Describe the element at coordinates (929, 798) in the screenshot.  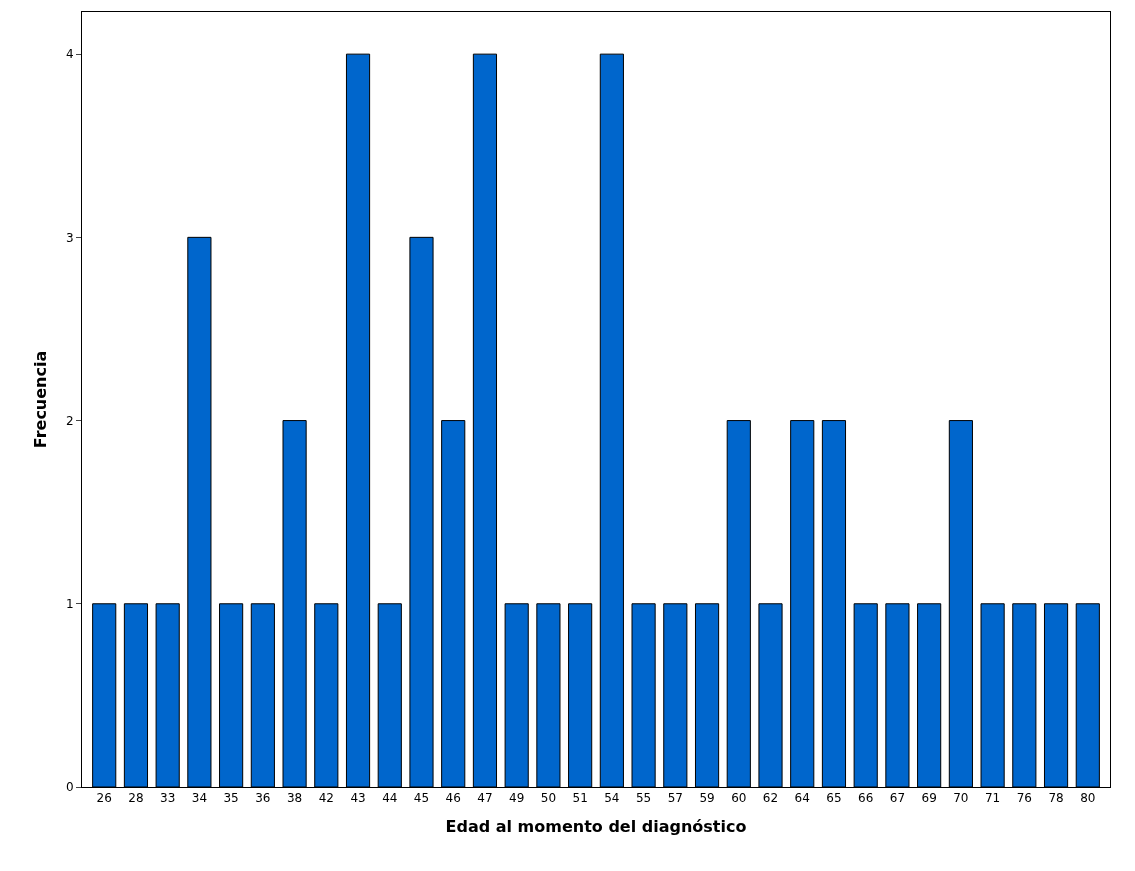
I see `x-tick-label: 69` at that location.